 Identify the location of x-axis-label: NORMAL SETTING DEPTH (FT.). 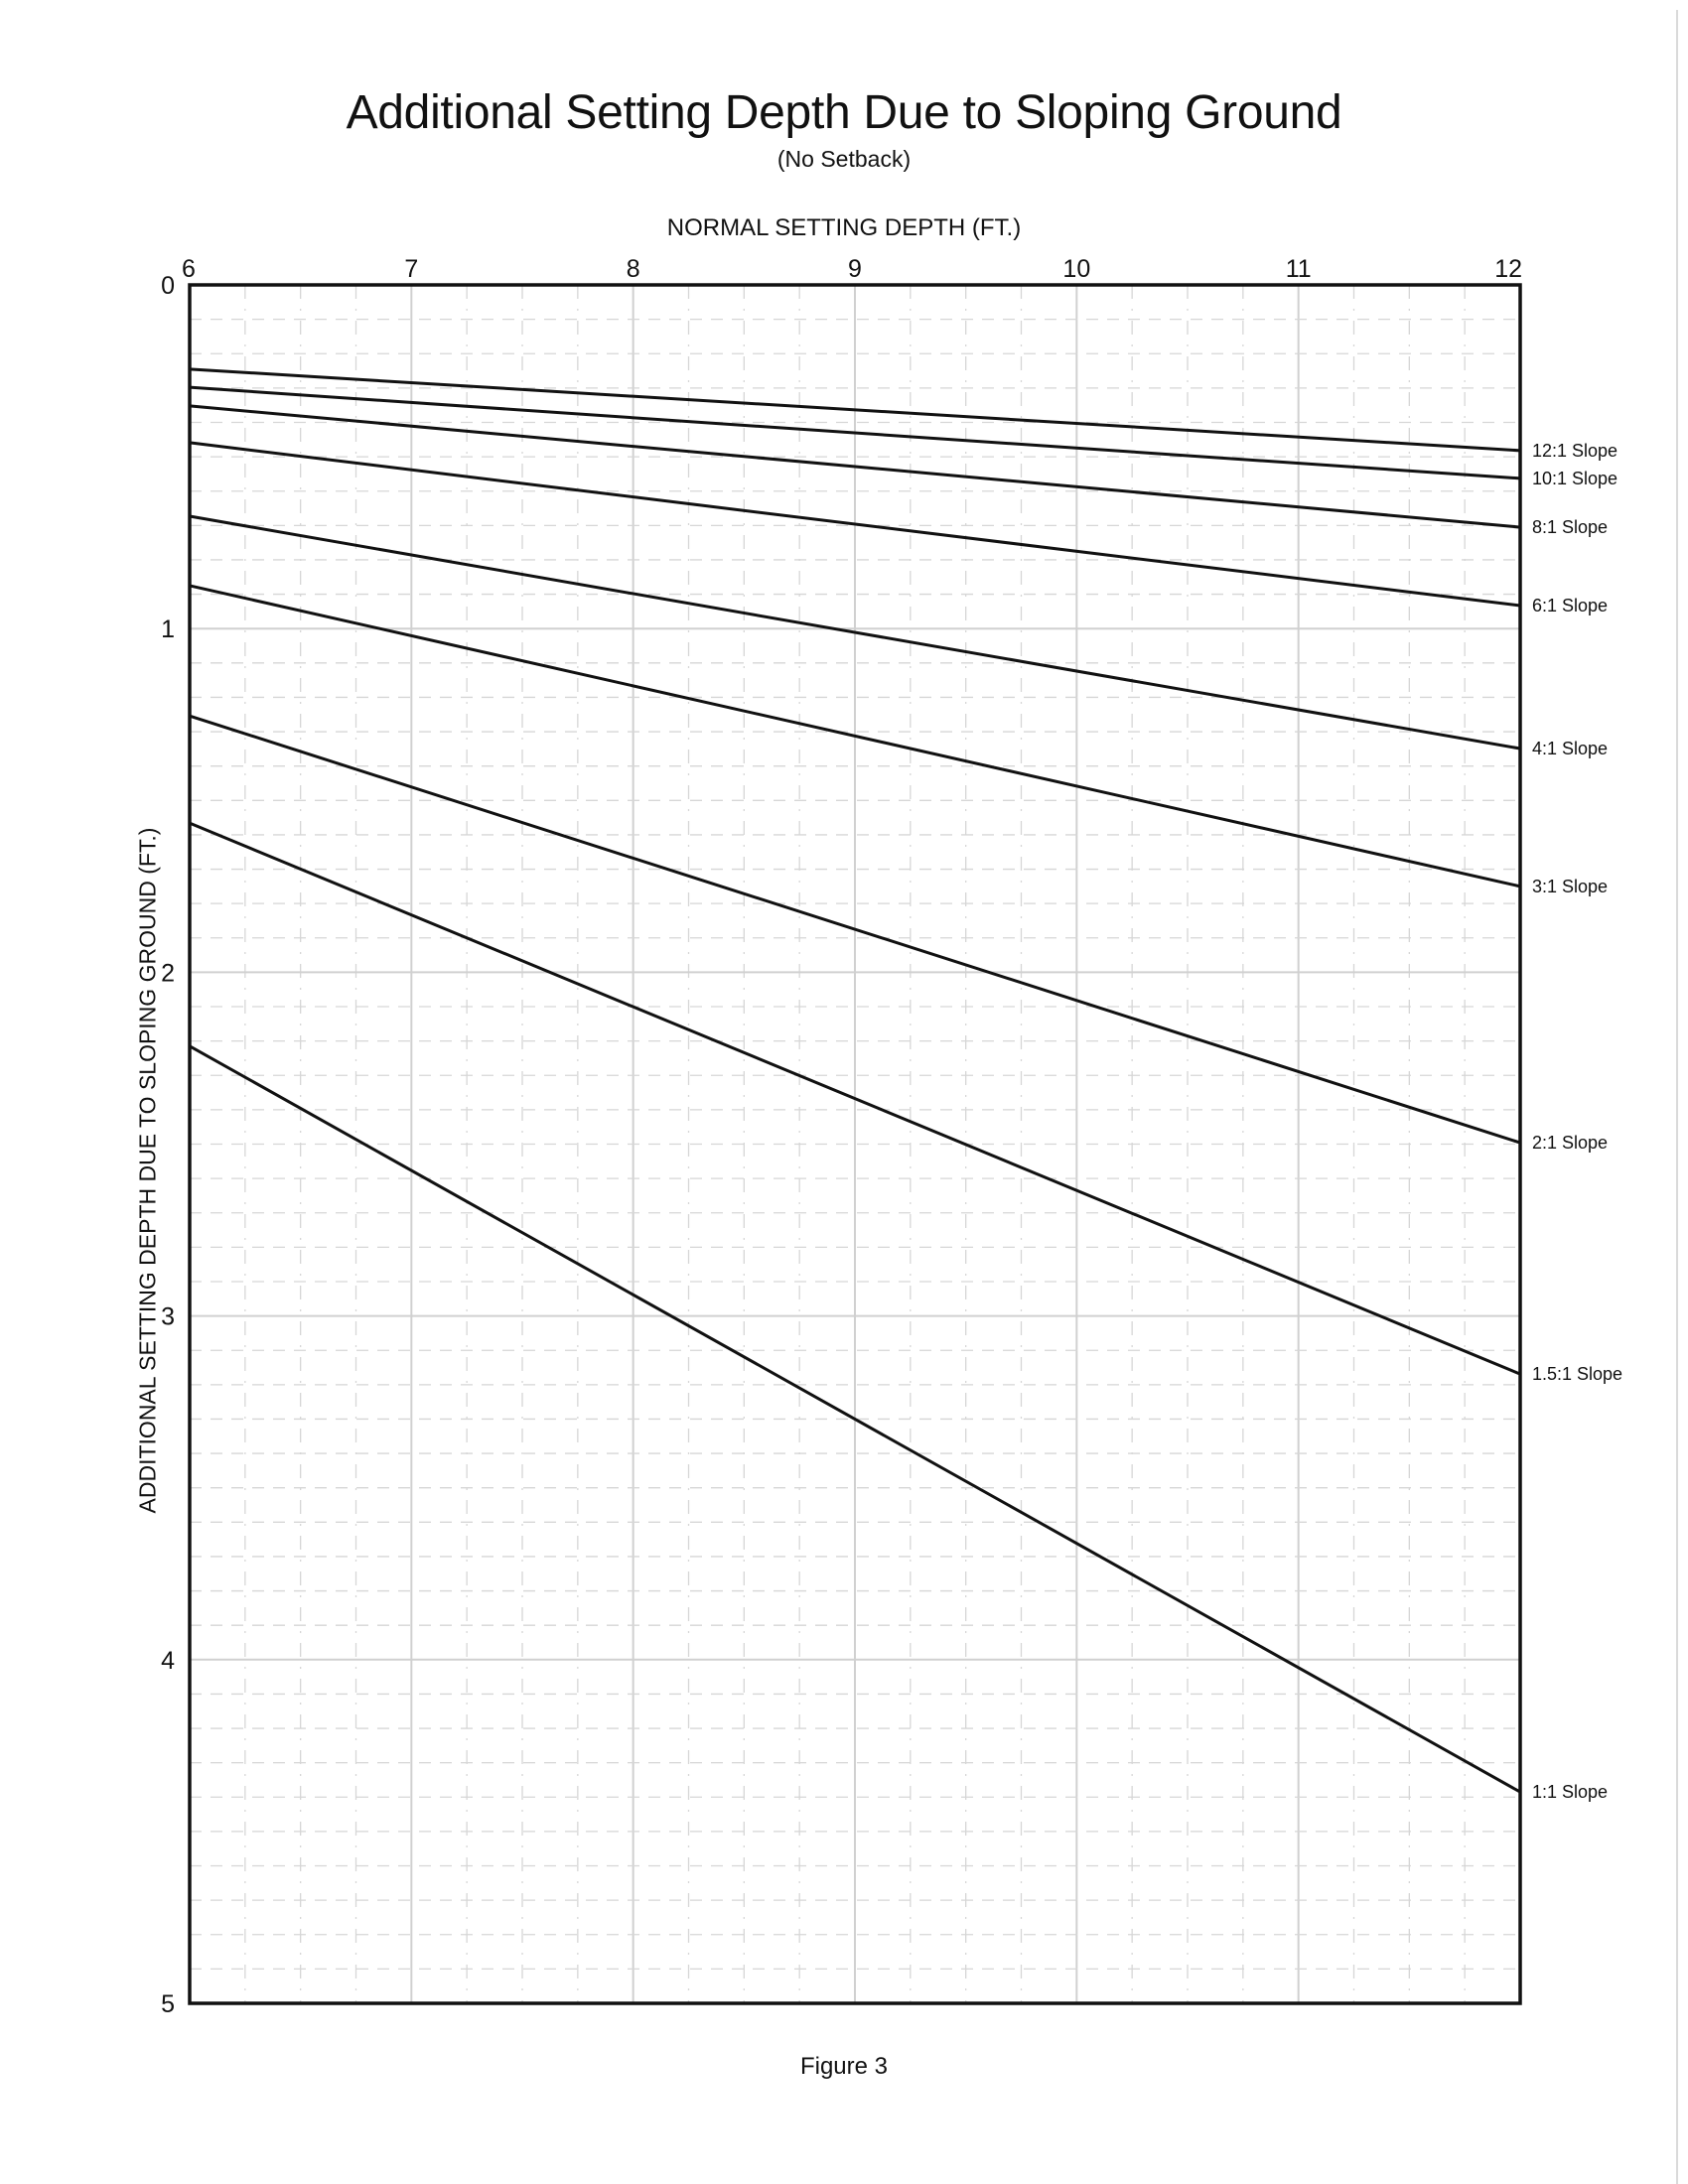
(844, 227).